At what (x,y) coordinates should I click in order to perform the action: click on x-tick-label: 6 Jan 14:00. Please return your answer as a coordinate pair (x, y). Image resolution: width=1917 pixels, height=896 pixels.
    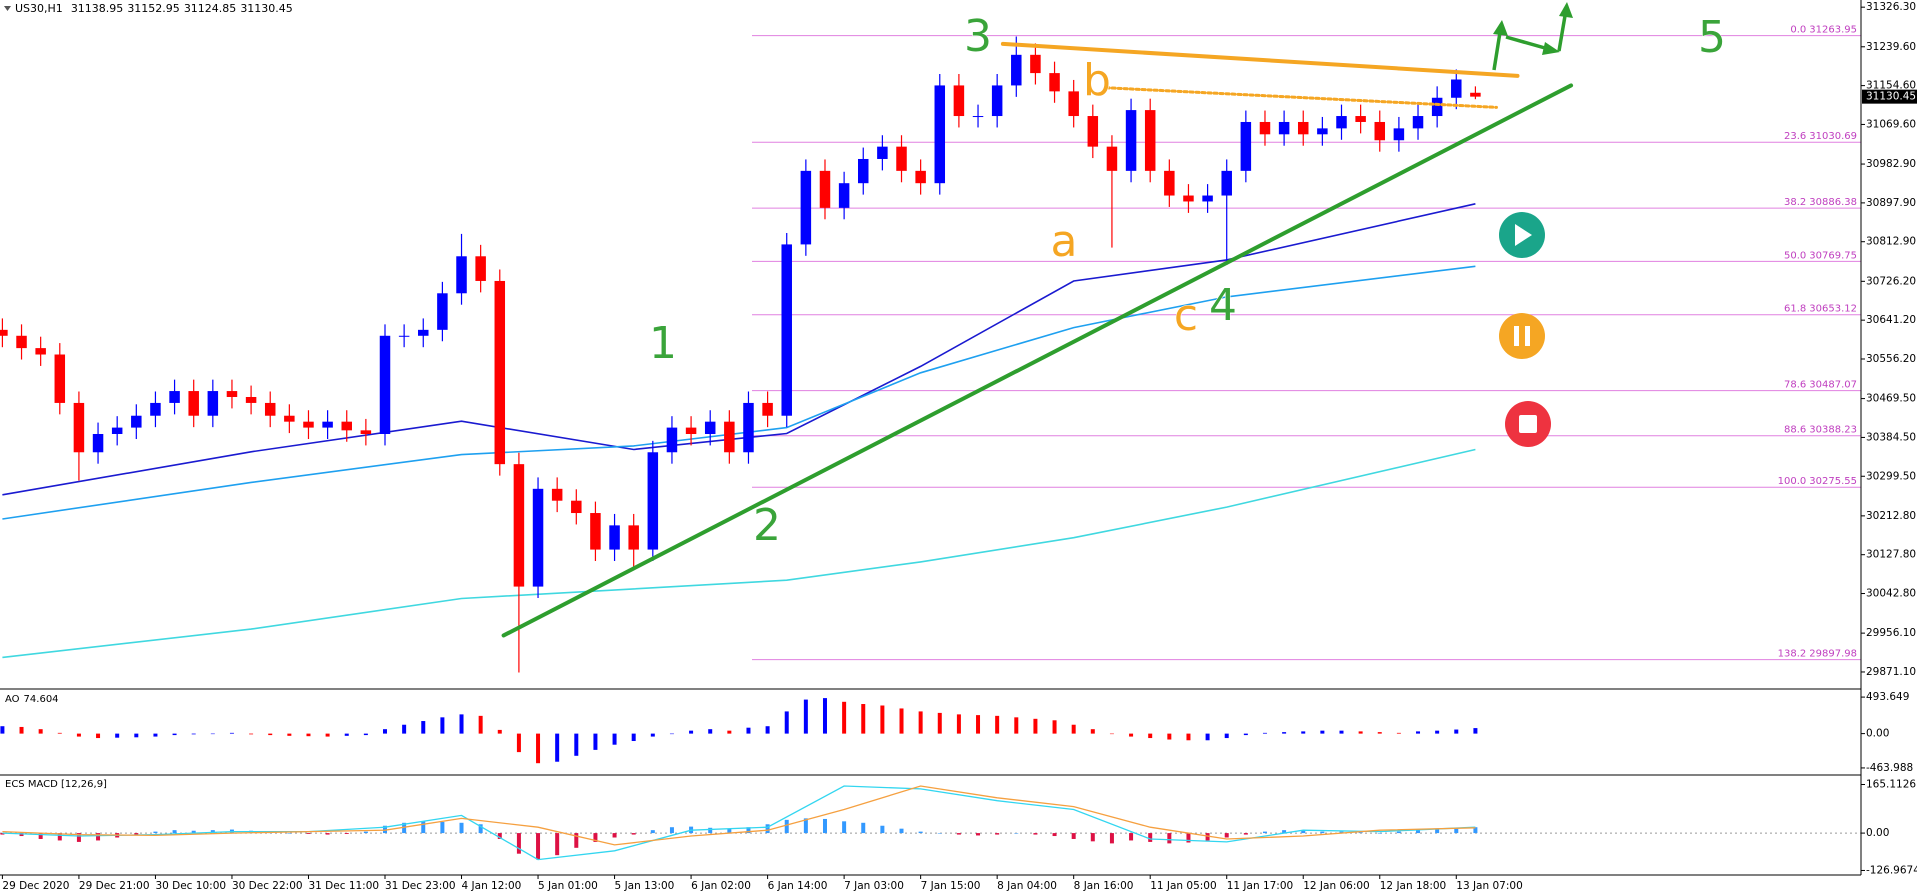
    Looking at the image, I should click on (798, 886).